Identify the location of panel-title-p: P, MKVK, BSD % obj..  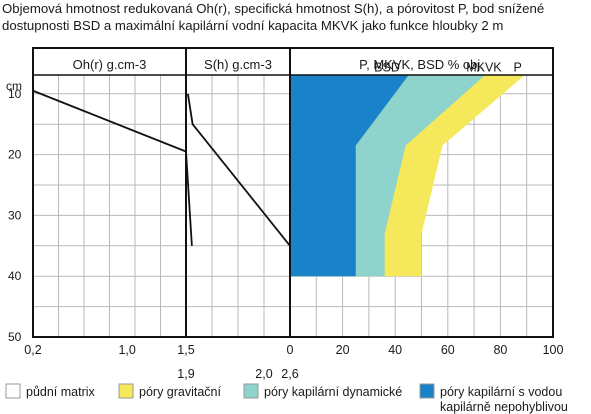
(421, 64).